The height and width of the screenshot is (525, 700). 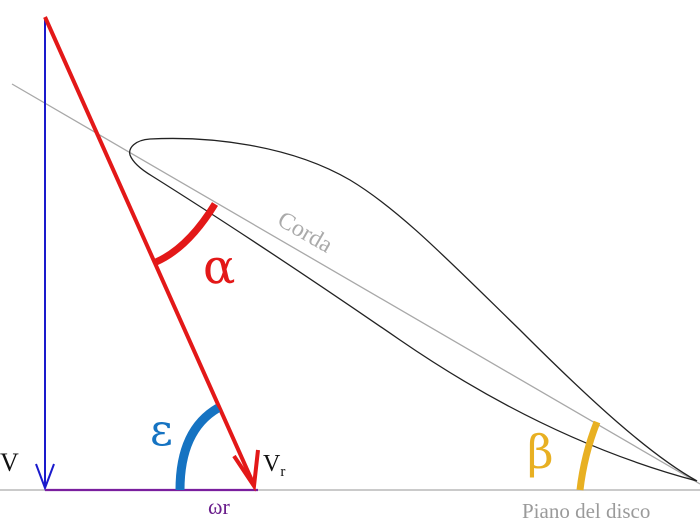 I want to click on epsilon-angle-arc, so click(x=198, y=447).